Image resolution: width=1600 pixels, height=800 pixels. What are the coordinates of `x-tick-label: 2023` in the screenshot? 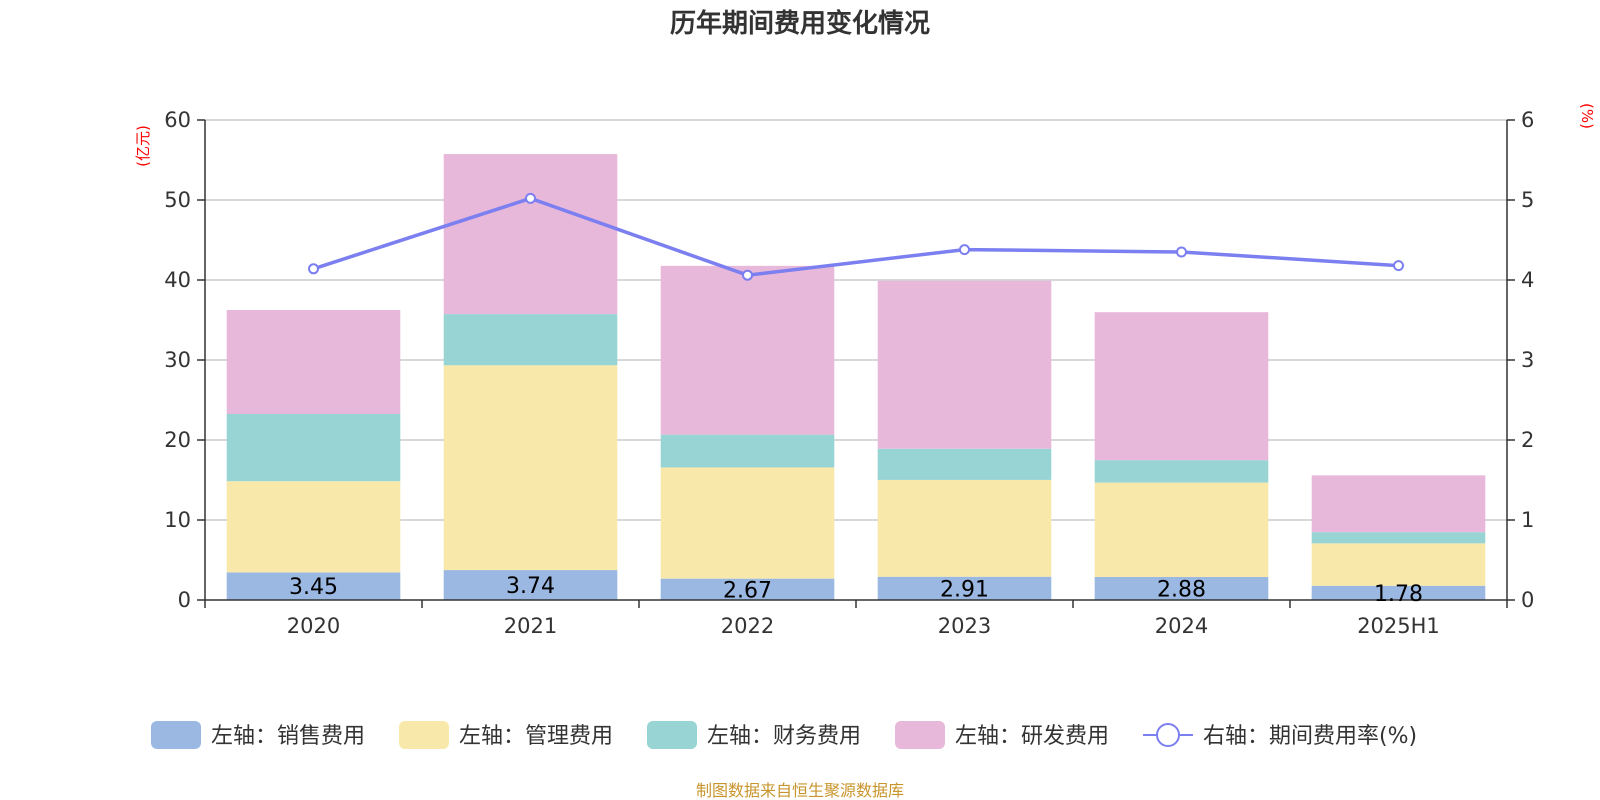 It's located at (964, 626).